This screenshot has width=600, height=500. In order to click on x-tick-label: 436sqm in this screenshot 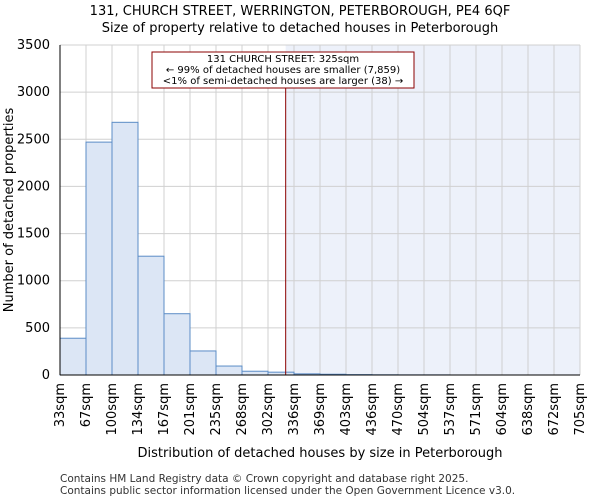, I will do `click(372, 409)`.